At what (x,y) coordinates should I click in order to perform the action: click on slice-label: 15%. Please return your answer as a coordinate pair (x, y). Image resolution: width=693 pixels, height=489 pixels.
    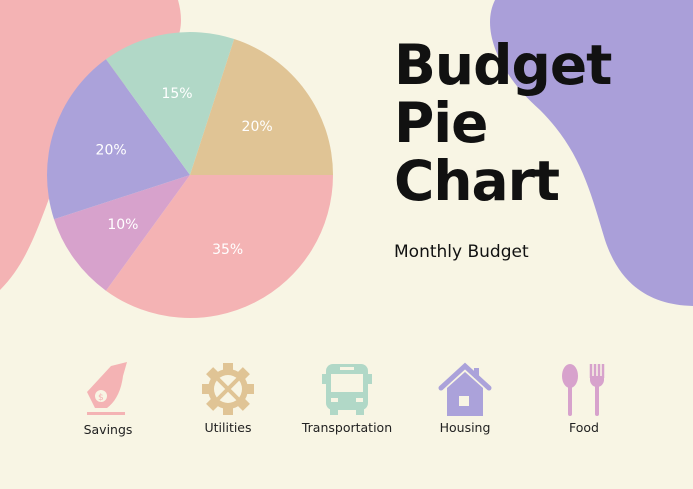
    Looking at the image, I should click on (176, 94).